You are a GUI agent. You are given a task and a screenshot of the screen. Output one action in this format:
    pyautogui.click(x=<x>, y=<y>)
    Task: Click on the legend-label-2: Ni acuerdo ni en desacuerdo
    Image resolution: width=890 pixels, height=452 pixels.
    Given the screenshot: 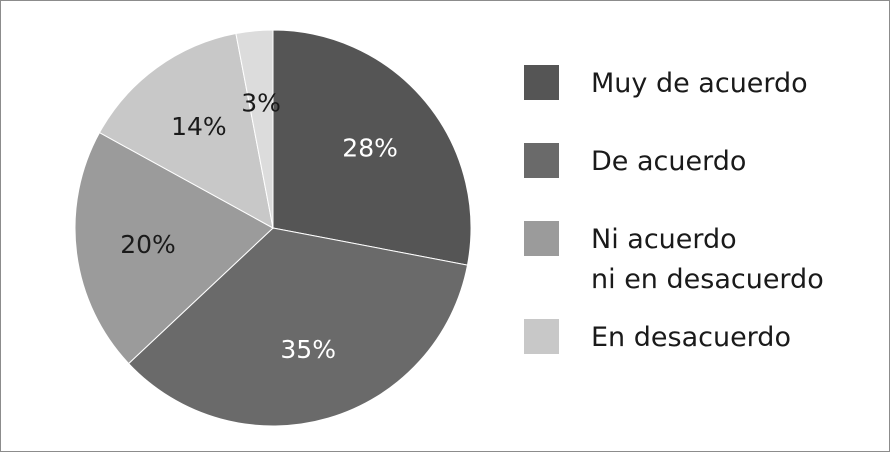 What is the action you would take?
    pyautogui.click(x=707, y=259)
    